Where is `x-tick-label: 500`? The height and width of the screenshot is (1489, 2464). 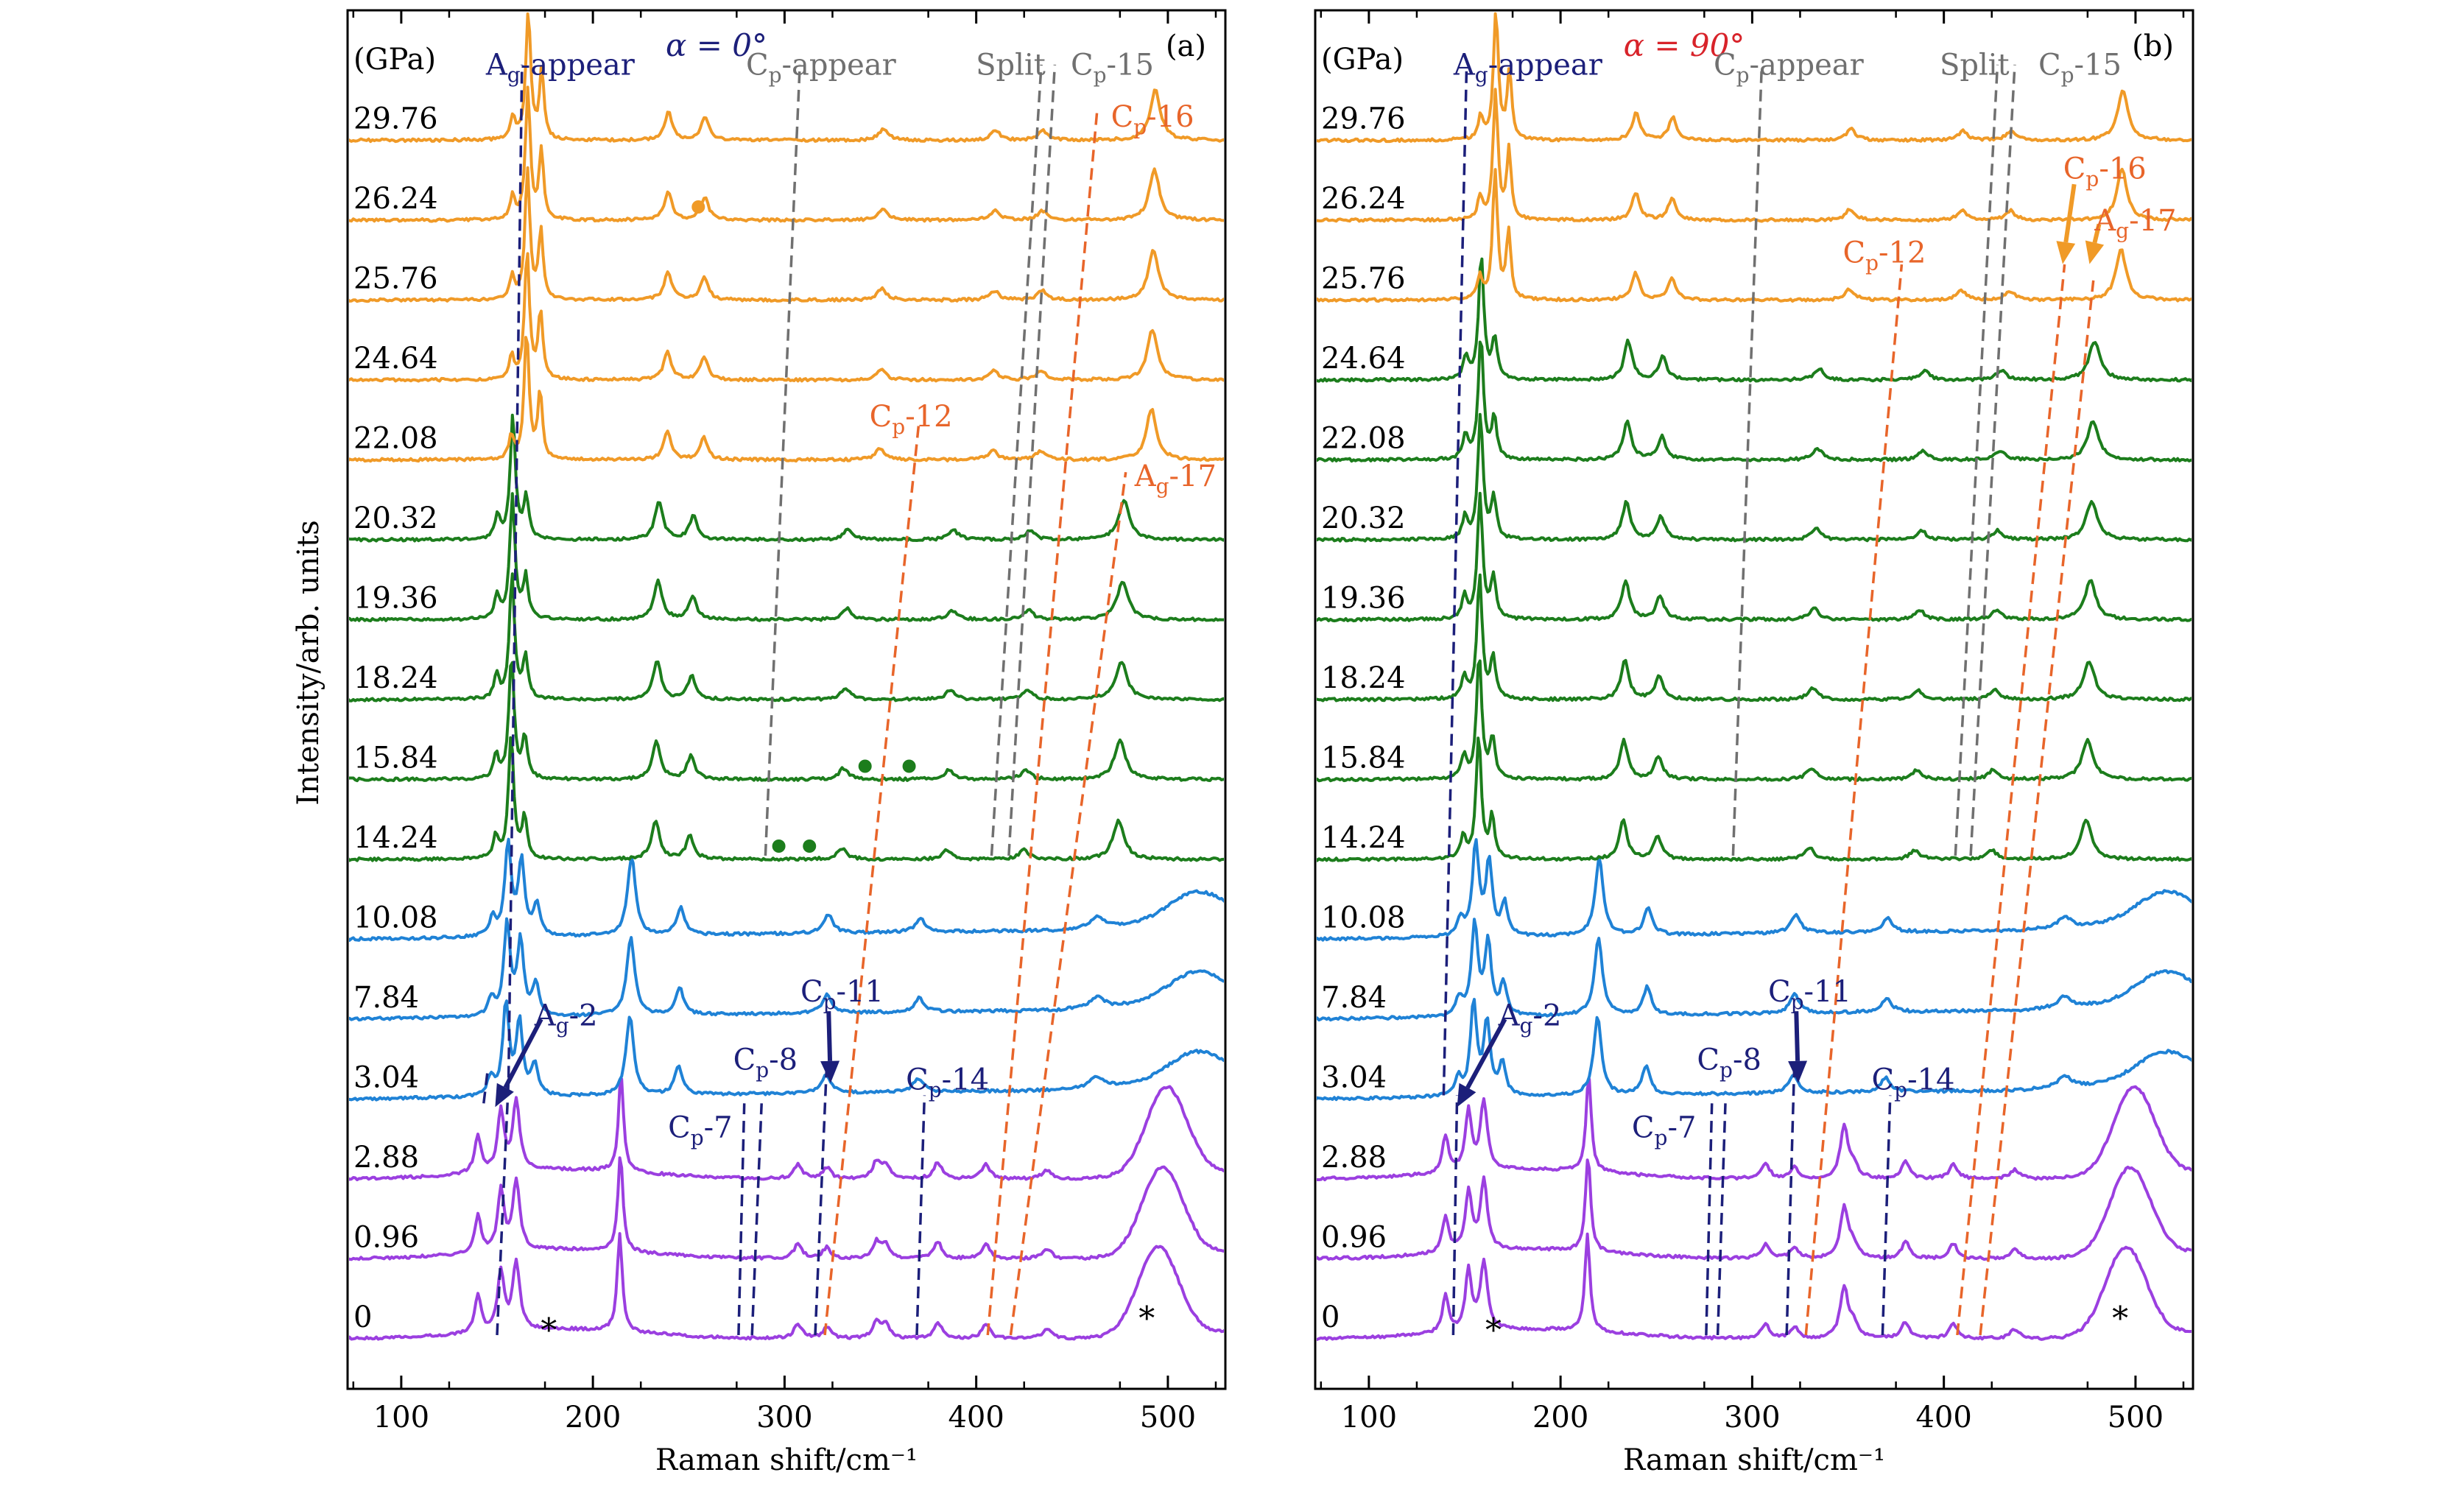
x-tick-label: 500 is located at coordinates (2136, 1418).